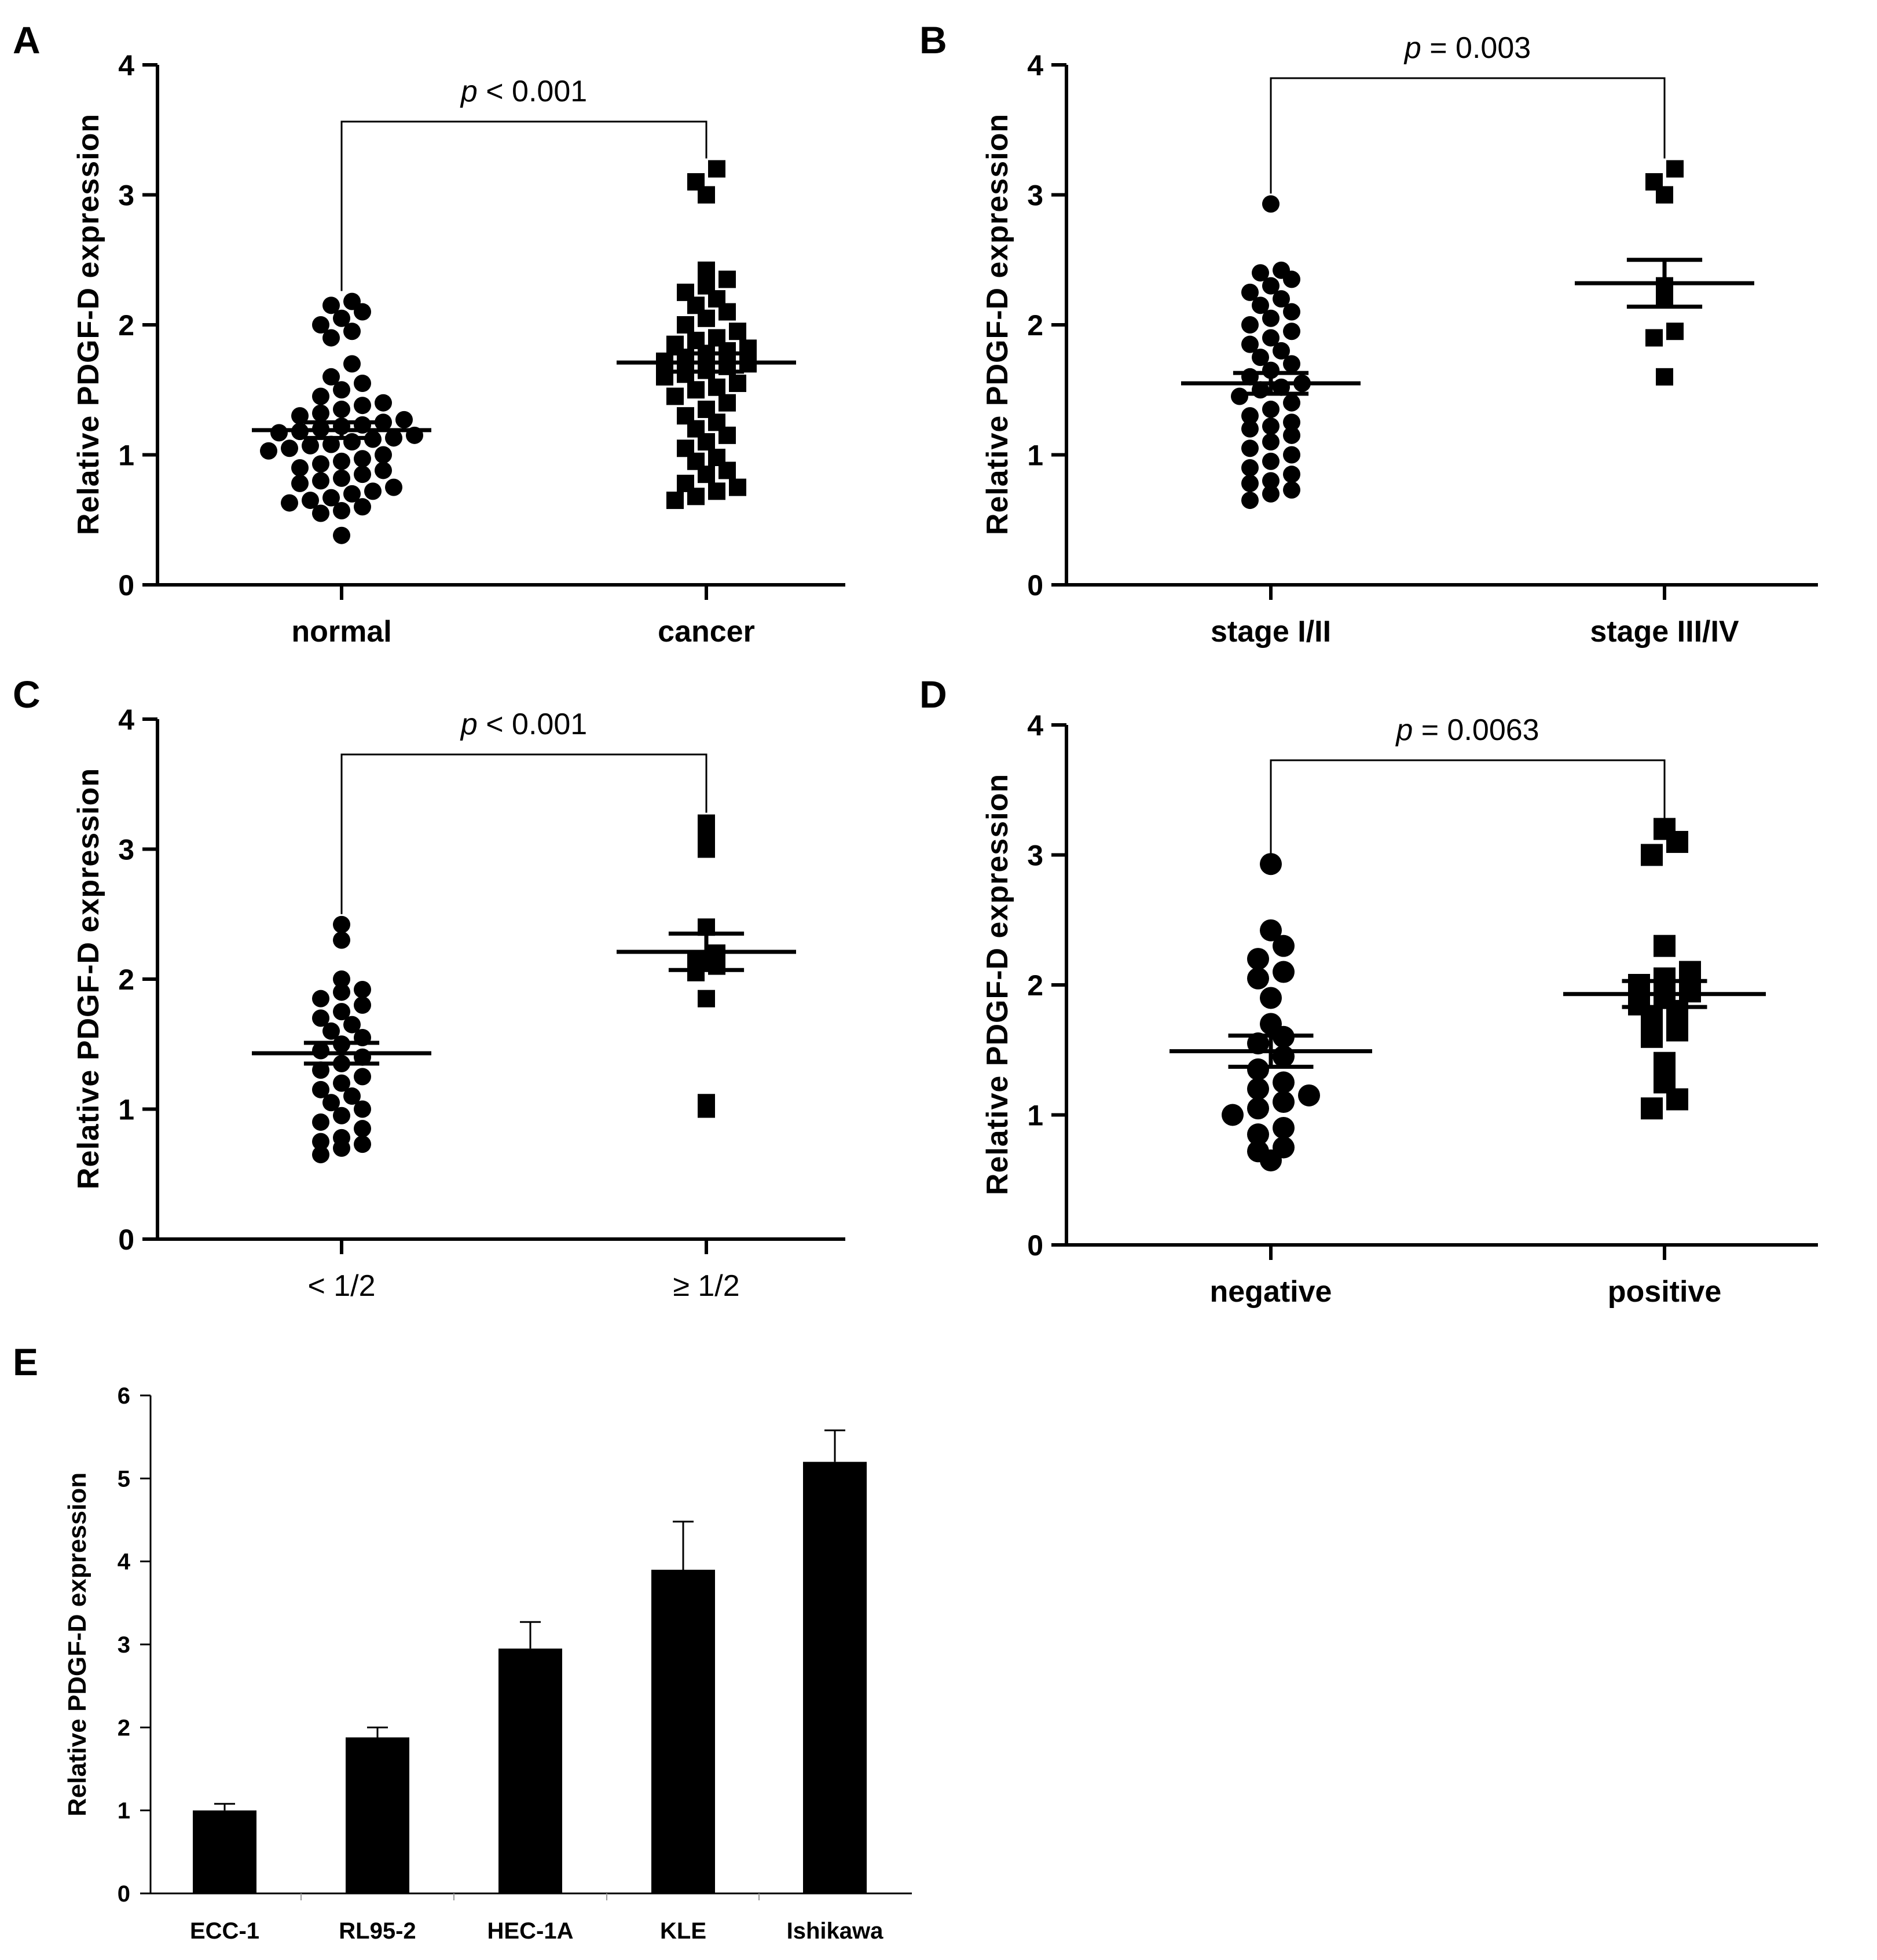 Image resolution: width=1877 pixels, height=1960 pixels. What do you see at coordinates (683, 1931) in the screenshot?
I see `x-category-label: KLE` at bounding box center [683, 1931].